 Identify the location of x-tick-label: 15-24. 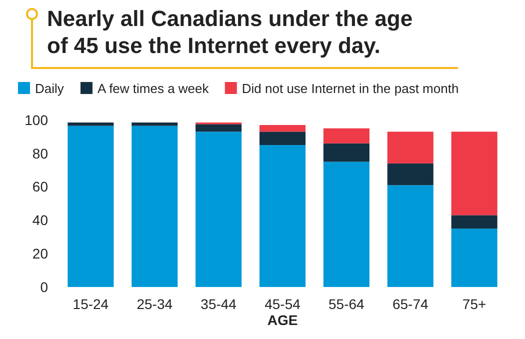
(90, 304).